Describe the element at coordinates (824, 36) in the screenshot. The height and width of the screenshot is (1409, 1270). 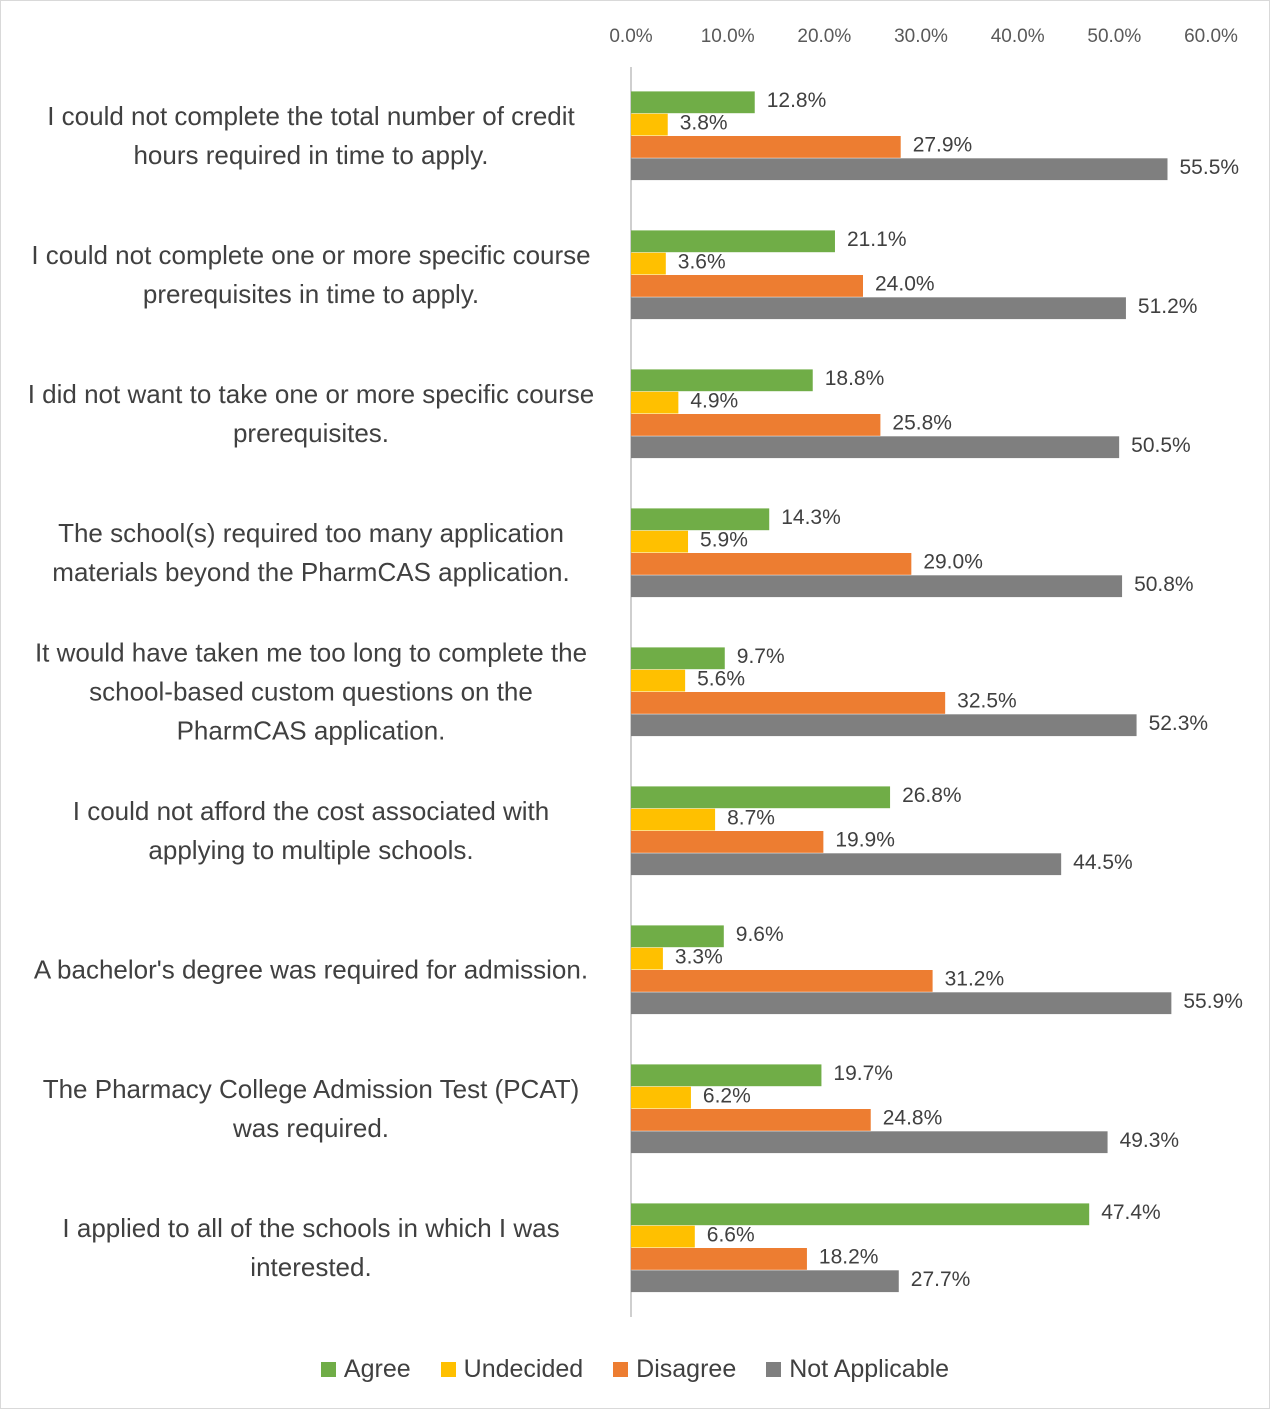
I see `x-tick-label: 20.0%` at that location.